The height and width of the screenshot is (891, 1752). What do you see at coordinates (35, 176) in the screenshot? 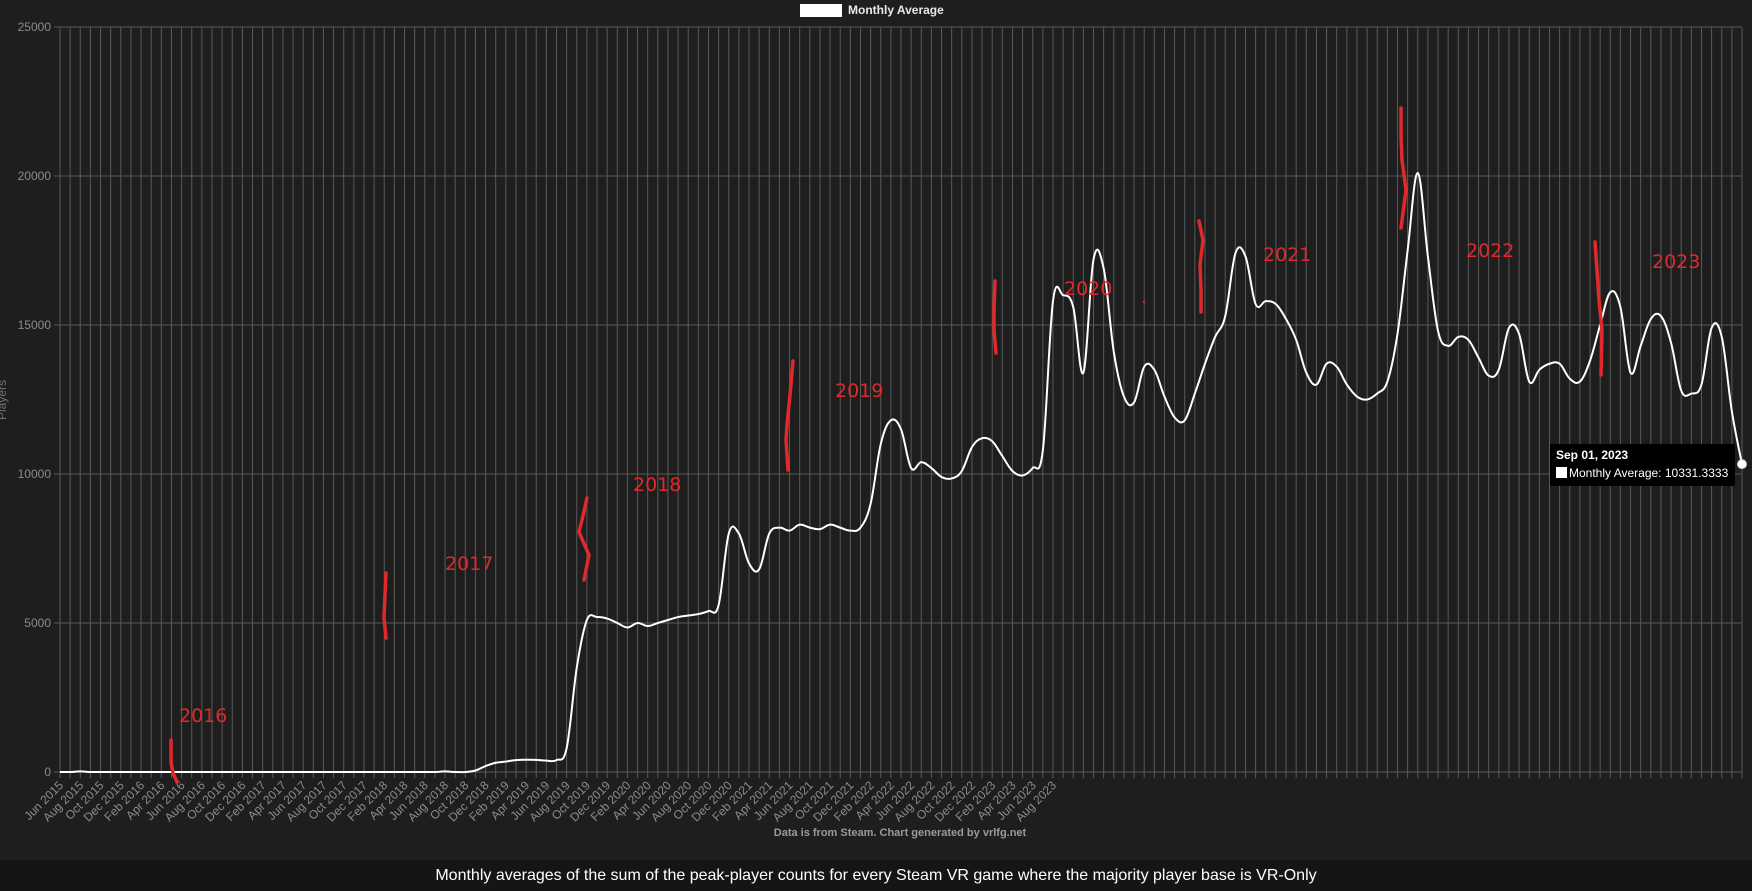
I see `y-tick-label: 20000` at bounding box center [35, 176].